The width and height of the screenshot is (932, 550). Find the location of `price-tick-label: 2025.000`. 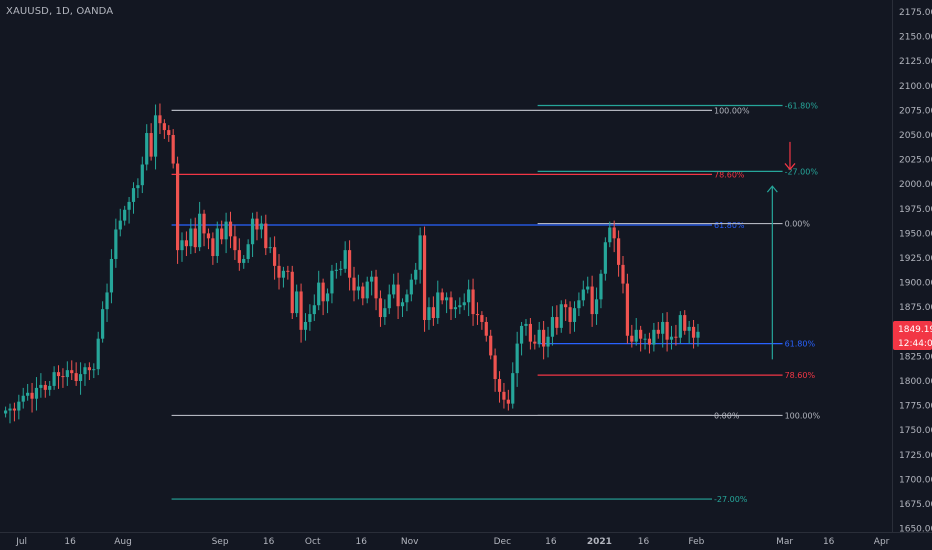

price-tick-label: 2025.000 is located at coordinates (915, 161).